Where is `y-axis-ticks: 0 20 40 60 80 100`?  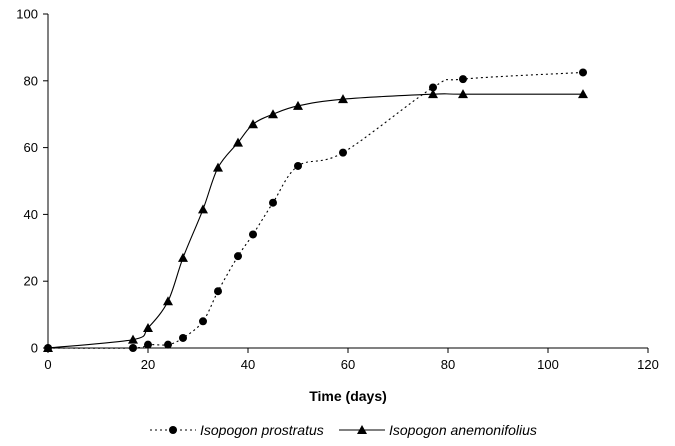
y-axis-ticks: 0 20 40 60 80 100 is located at coordinates (32, 181).